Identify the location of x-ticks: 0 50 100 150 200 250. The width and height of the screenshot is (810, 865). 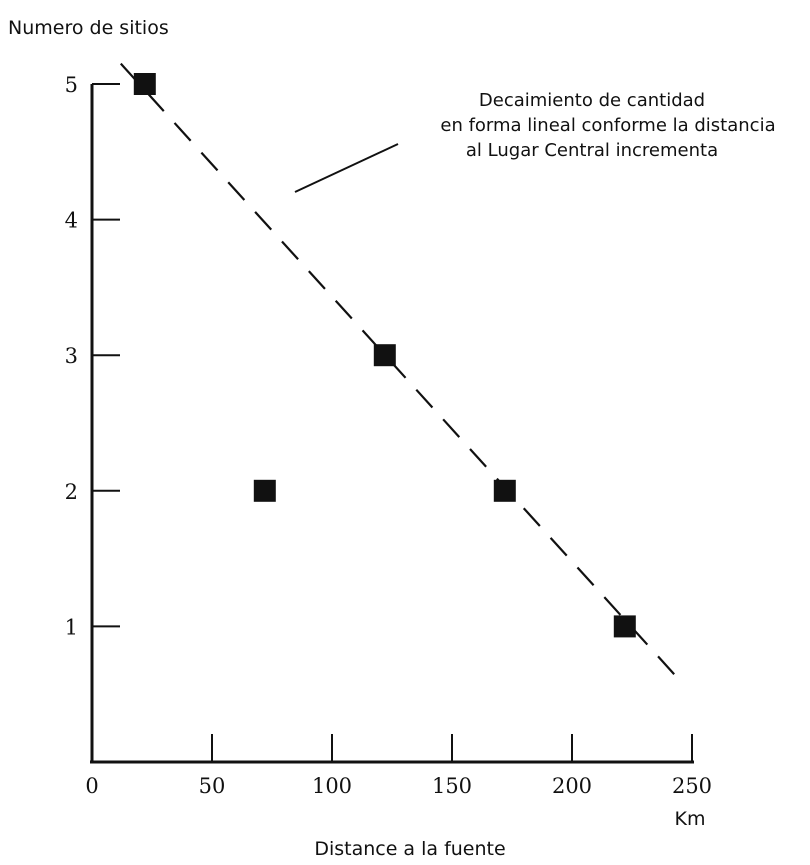
(398, 766).